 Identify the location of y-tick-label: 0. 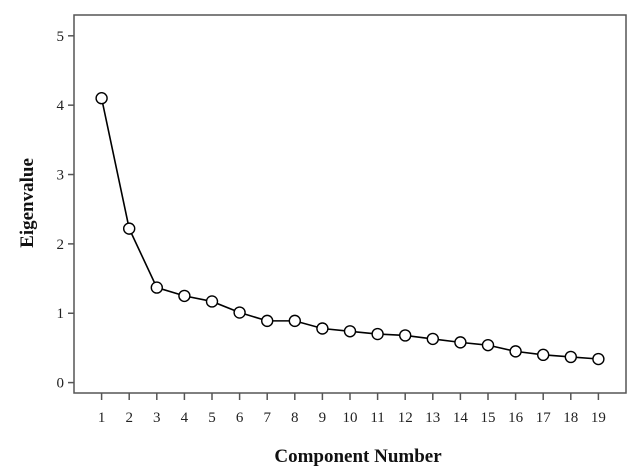
(61, 384).